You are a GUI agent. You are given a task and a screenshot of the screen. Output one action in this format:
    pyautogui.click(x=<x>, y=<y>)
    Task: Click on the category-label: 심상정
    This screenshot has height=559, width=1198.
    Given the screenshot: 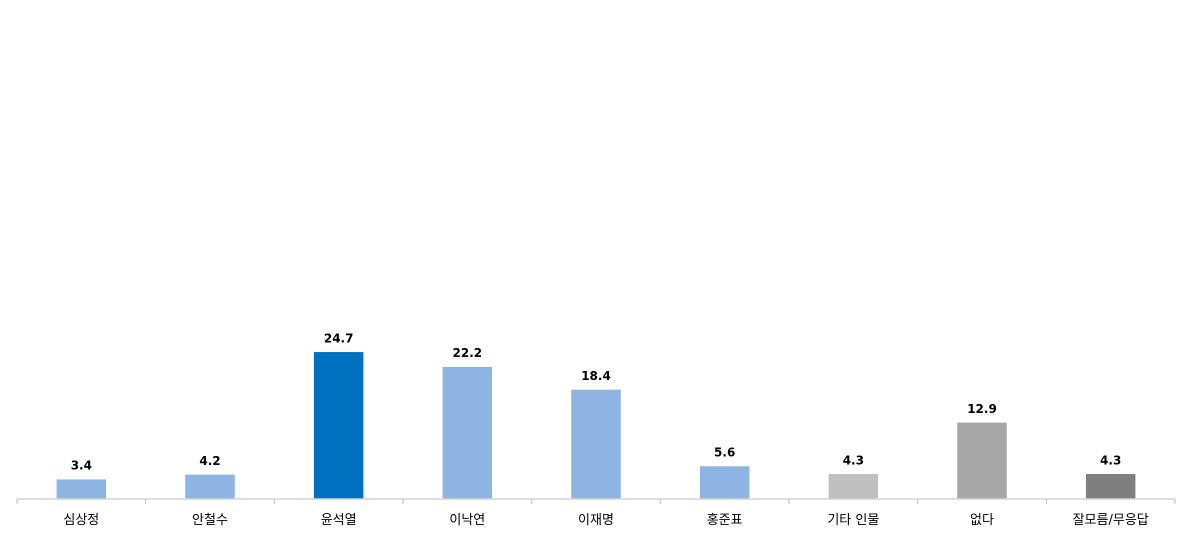 What is the action you would take?
    pyautogui.click(x=81, y=520)
    